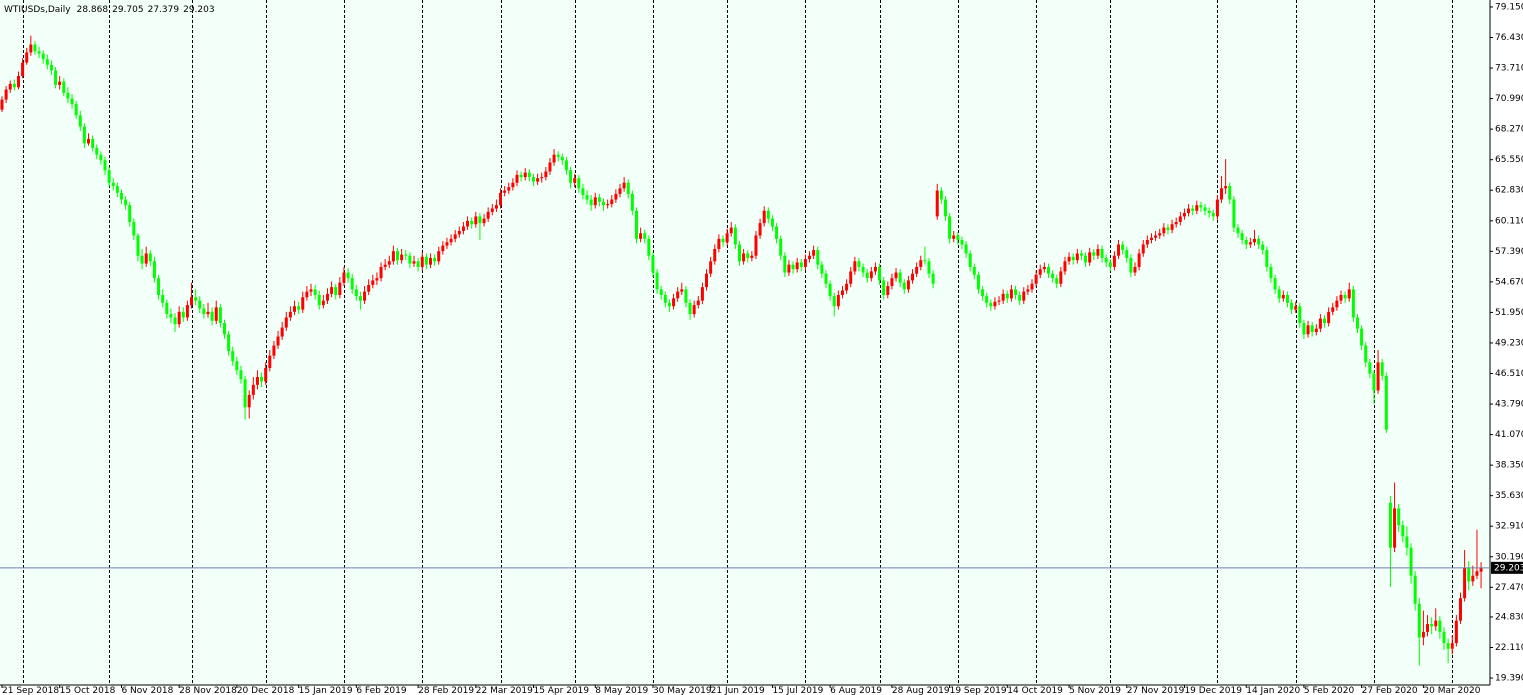 Image resolution: width=1523 pixels, height=695 pixels. What do you see at coordinates (978, 690) in the screenshot?
I see `x-tick-label: 19 Sep 2019` at bounding box center [978, 690].